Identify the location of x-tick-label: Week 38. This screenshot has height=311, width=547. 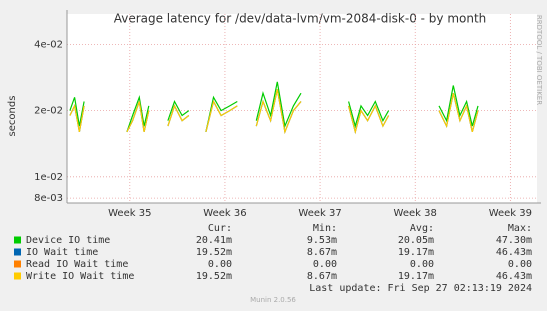
(415, 213).